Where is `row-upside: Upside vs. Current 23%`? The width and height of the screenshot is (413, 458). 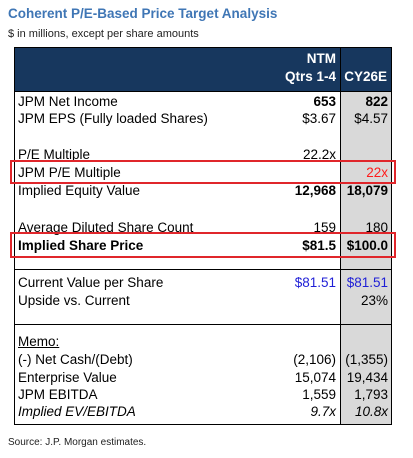 row-upside: Upside vs. Current 23% is located at coordinates (203, 300).